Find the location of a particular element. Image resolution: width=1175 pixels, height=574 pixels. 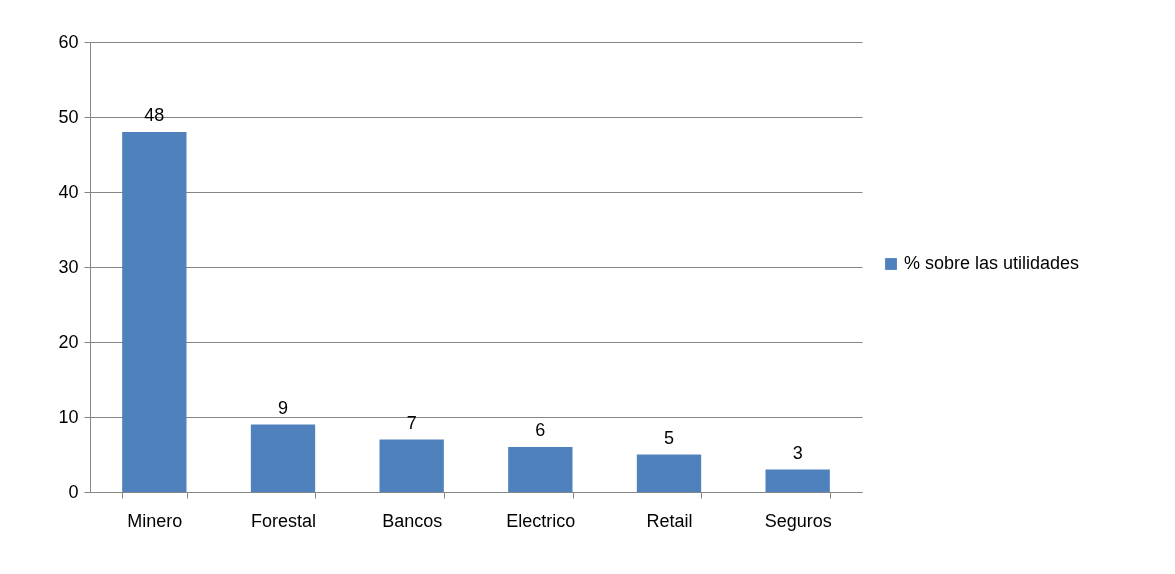

x-tick-label: Minero is located at coordinates (155, 520).